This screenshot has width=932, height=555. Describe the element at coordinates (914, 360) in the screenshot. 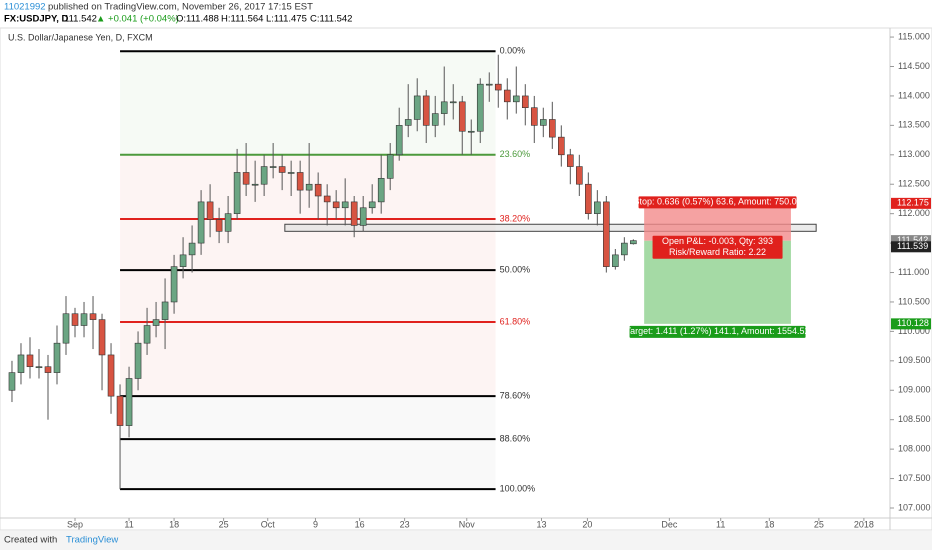

I see `y-tick-label: 109.500` at that location.